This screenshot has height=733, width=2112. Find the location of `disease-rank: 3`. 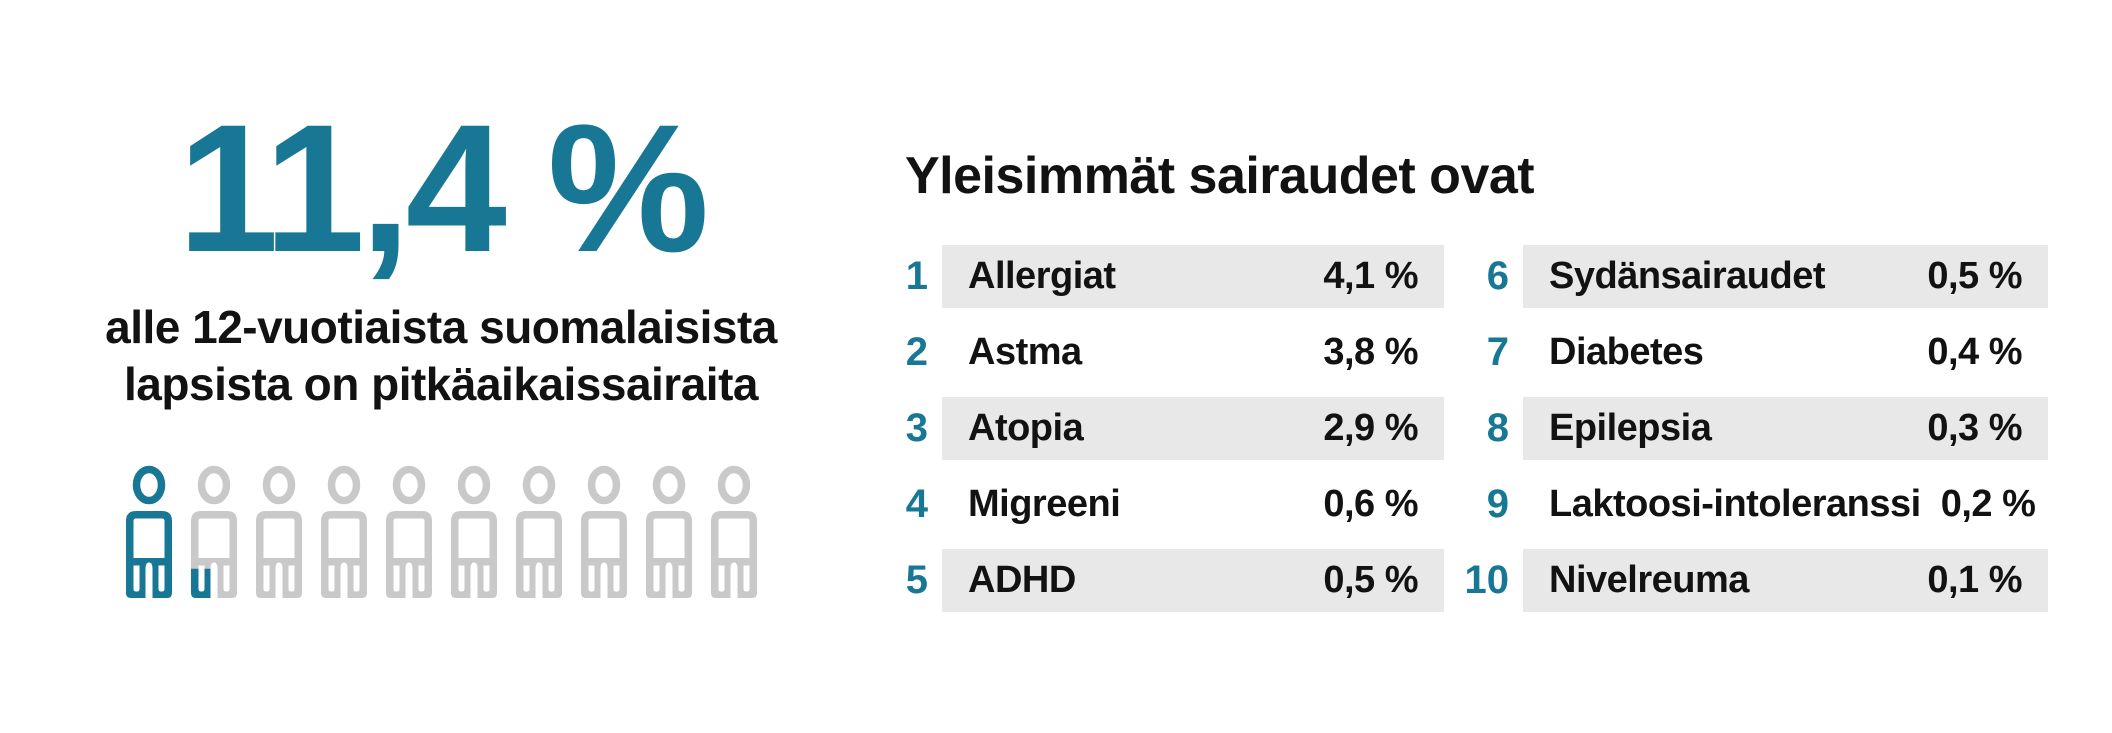

disease-rank: 3 is located at coordinates (916, 428).